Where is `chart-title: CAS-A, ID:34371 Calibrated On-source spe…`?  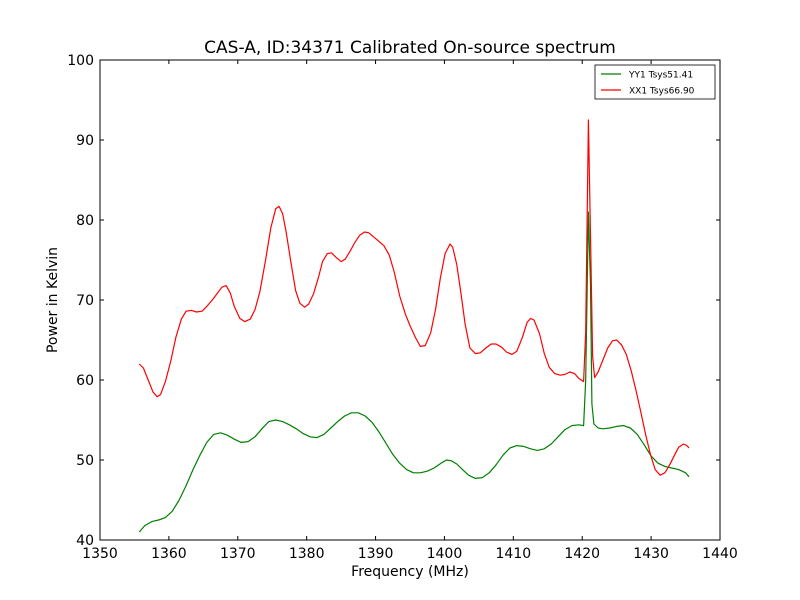
chart-title: CAS-A, ID:34371 Calibrated On-source spe… is located at coordinates (410, 48).